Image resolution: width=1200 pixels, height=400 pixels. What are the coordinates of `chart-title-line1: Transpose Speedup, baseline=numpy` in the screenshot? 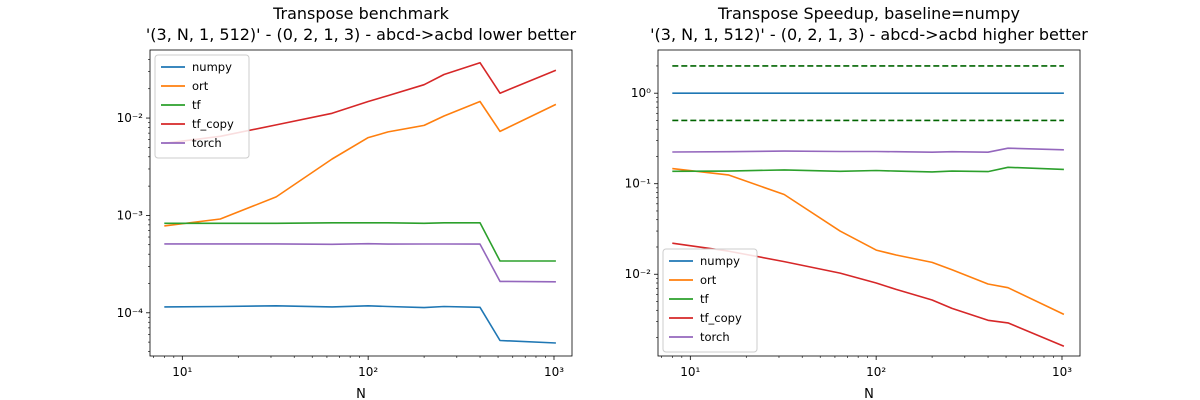 It's located at (868, 13).